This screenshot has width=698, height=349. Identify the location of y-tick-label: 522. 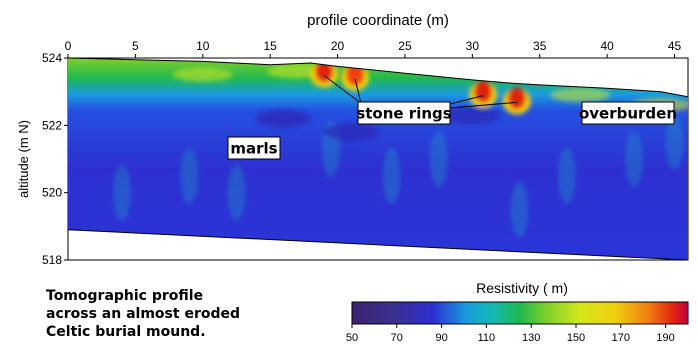
(52, 125).